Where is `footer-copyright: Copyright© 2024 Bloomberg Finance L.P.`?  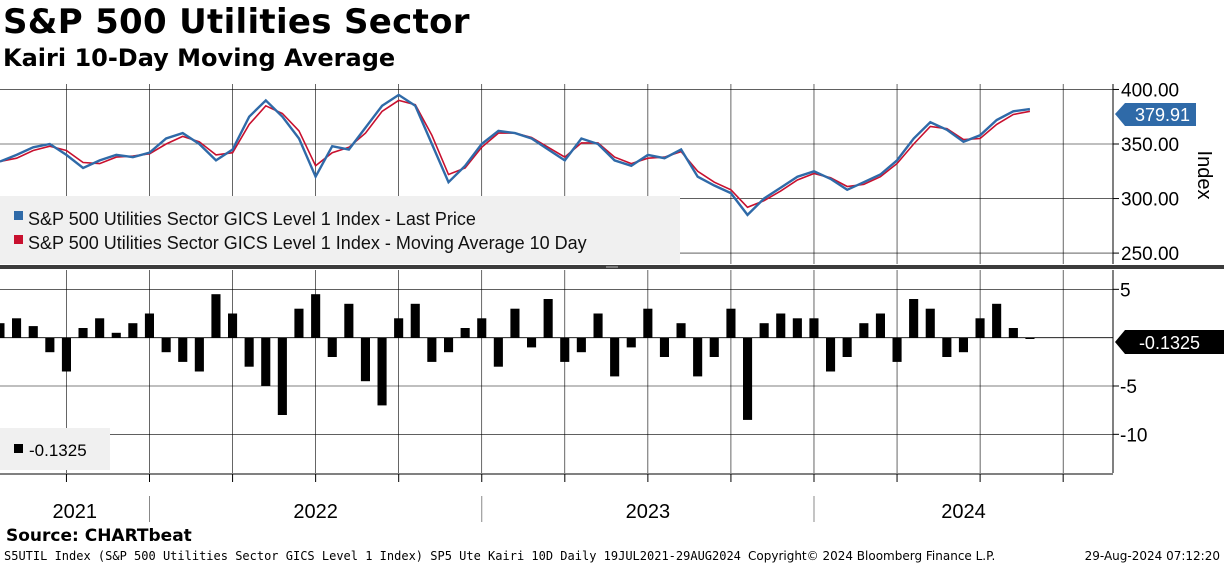 footer-copyright: Copyright© 2024 Bloomberg Finance L.P. is located at coordinates (872, 556).